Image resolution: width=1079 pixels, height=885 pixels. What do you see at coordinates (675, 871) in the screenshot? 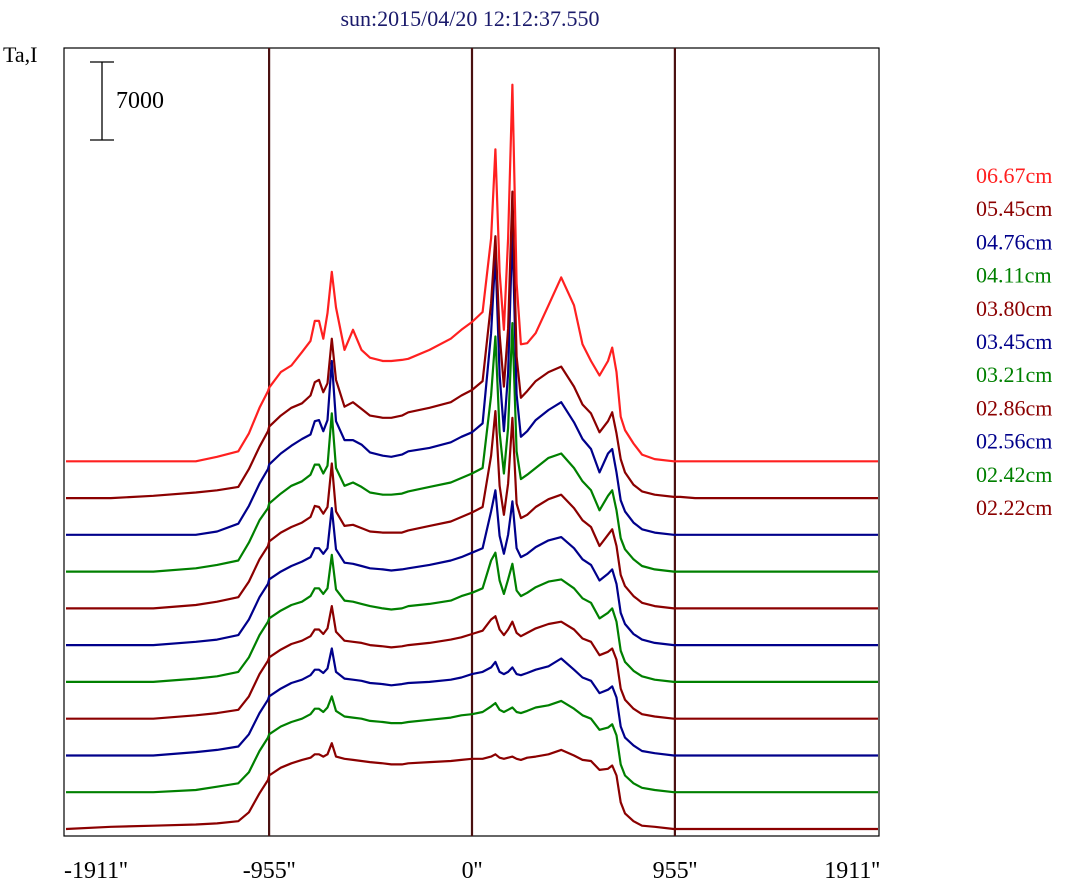
I see `x-tick-label: 955''` at bounding box center [675, 871].